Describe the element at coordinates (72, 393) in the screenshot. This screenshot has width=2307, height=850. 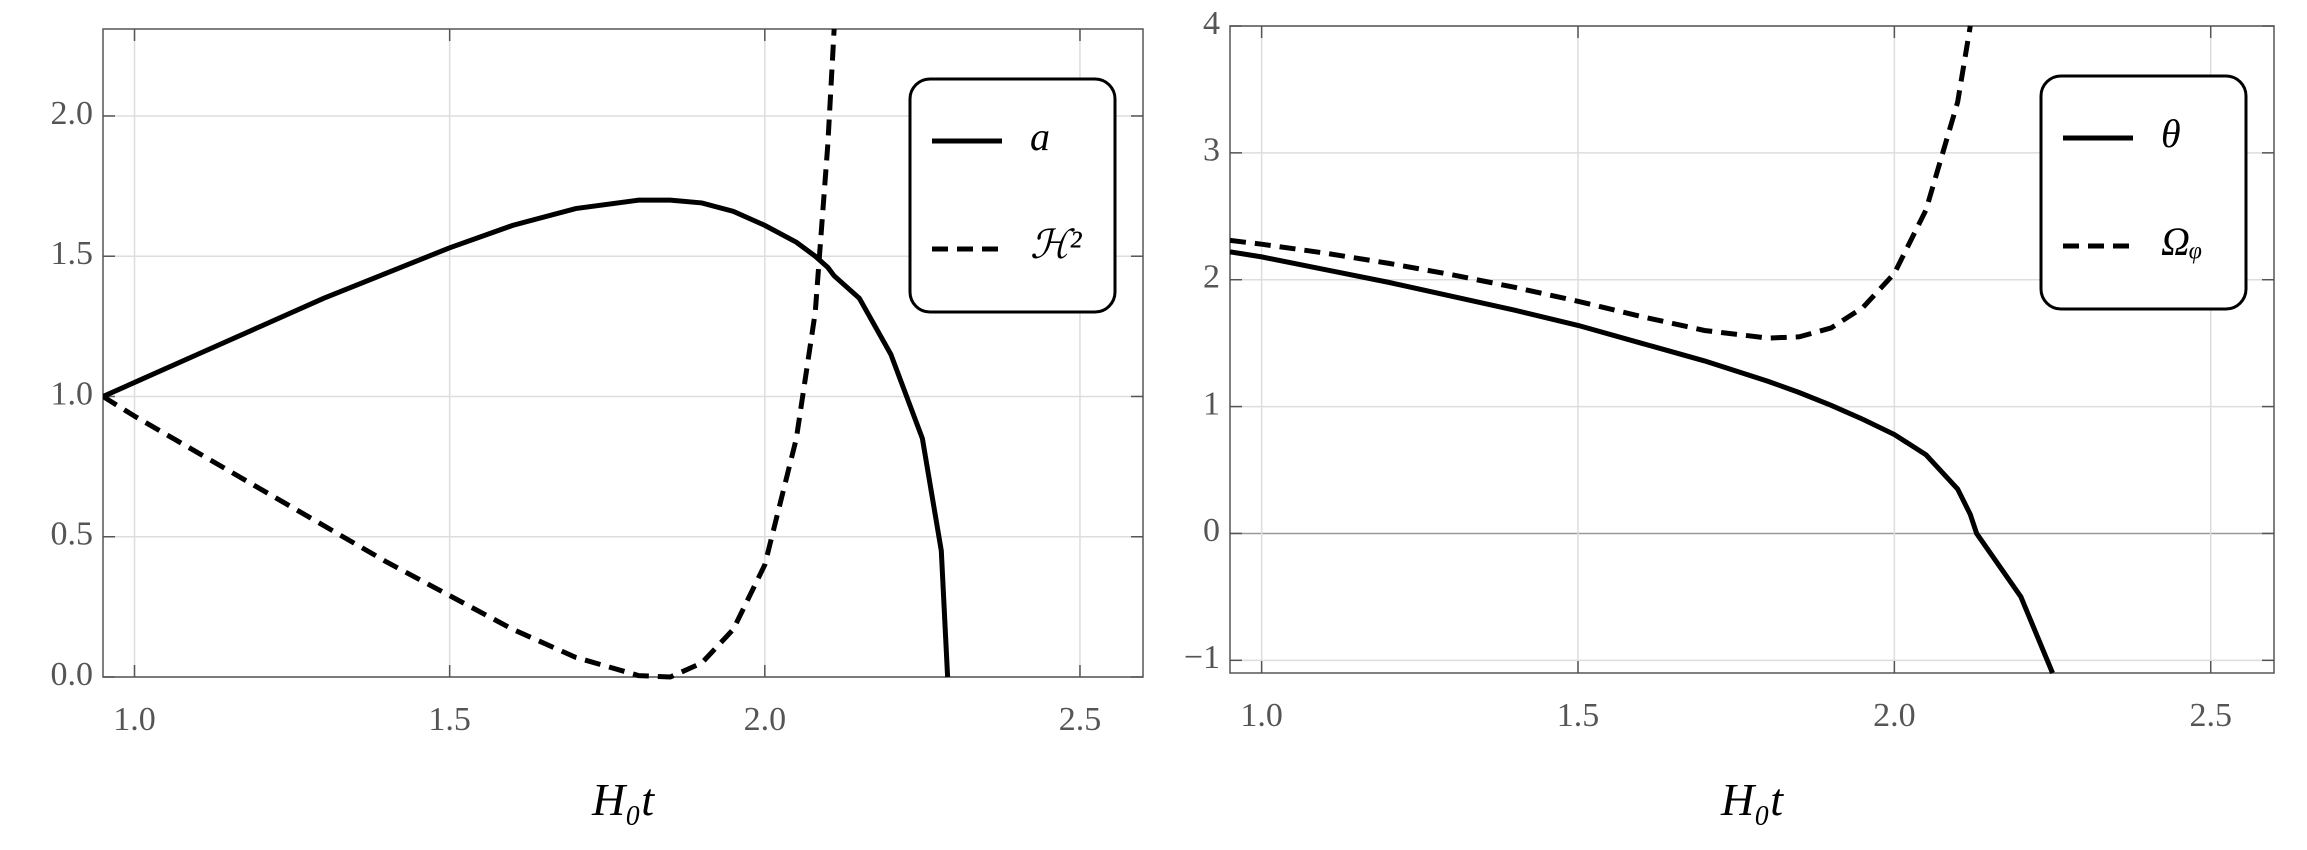
I see `y-tick-label: 1.0` at that location.